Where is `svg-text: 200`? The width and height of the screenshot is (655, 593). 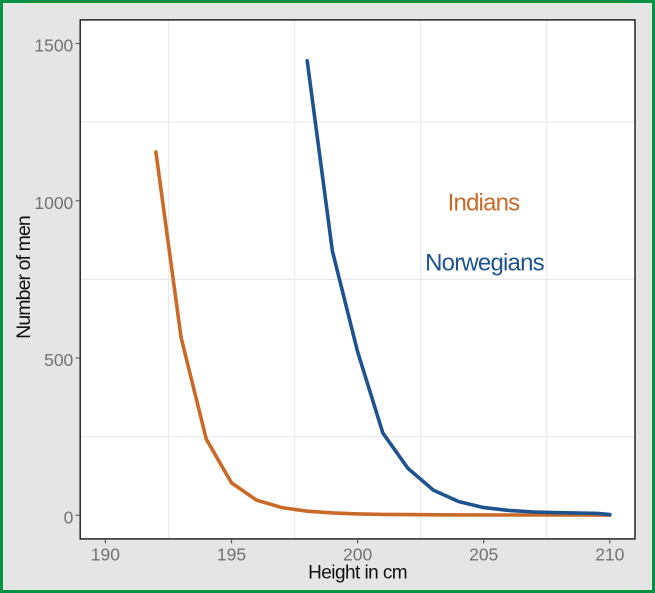
svg-text: 200 is located at coordinates (357, 554).